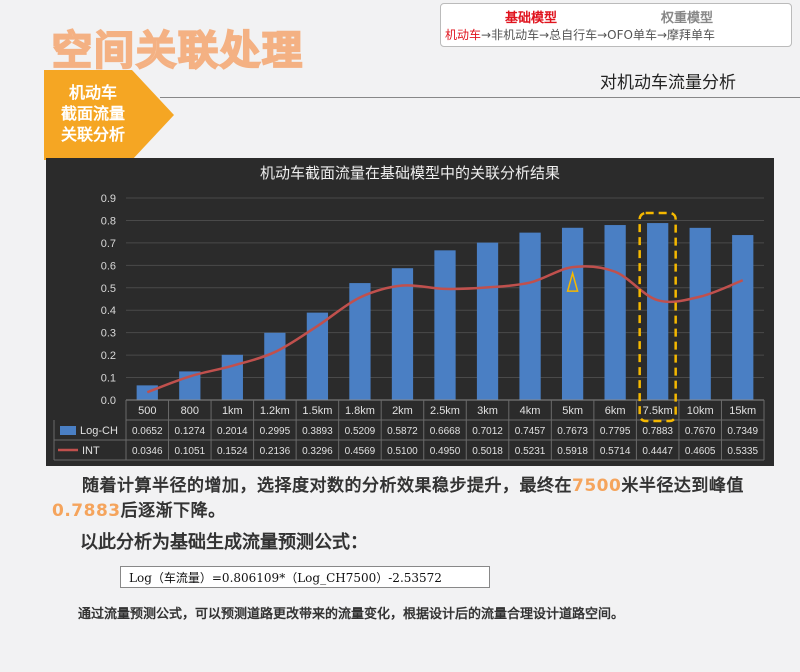  What do you see at coordinates (598, 35) in the screenshot?
I see `flow-rest: →非机动车→总自行车→OFO单车→摩拜单车` at bounding box center [598, 35].